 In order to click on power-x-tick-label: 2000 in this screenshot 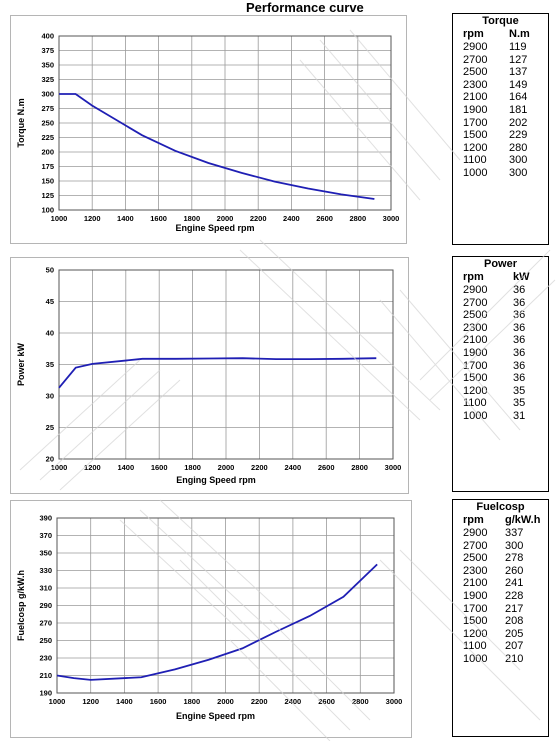, I will do `click(226, 467)`.